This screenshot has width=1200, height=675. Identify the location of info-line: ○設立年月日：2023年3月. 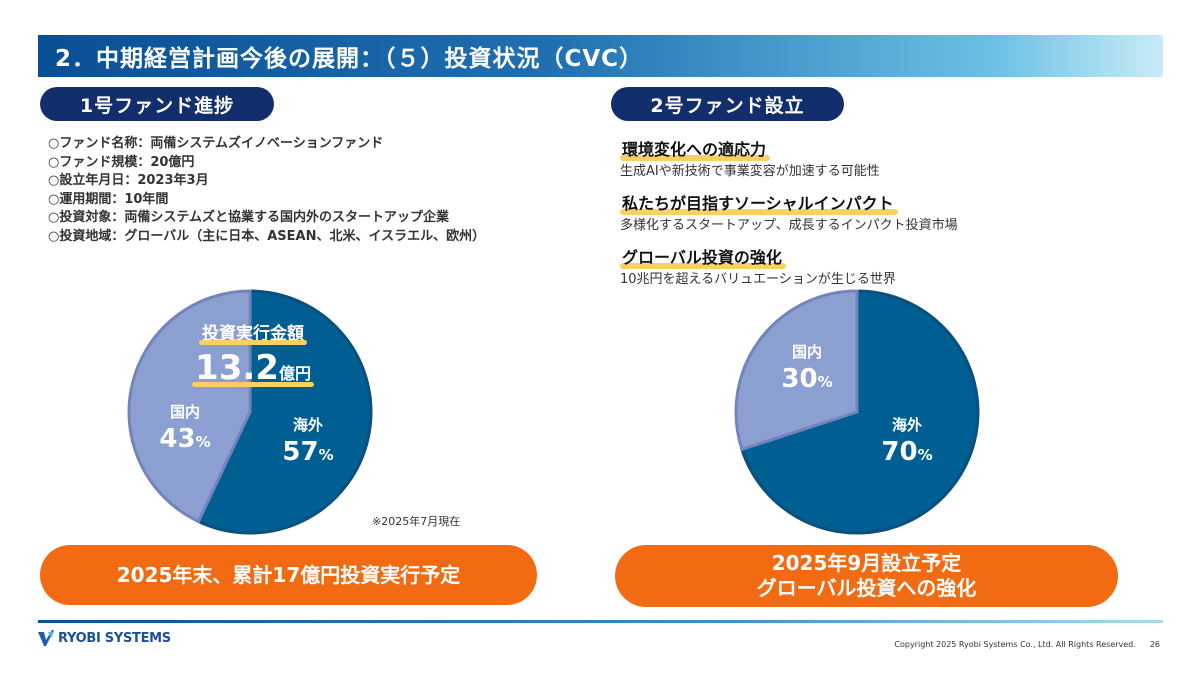
(128, 180).